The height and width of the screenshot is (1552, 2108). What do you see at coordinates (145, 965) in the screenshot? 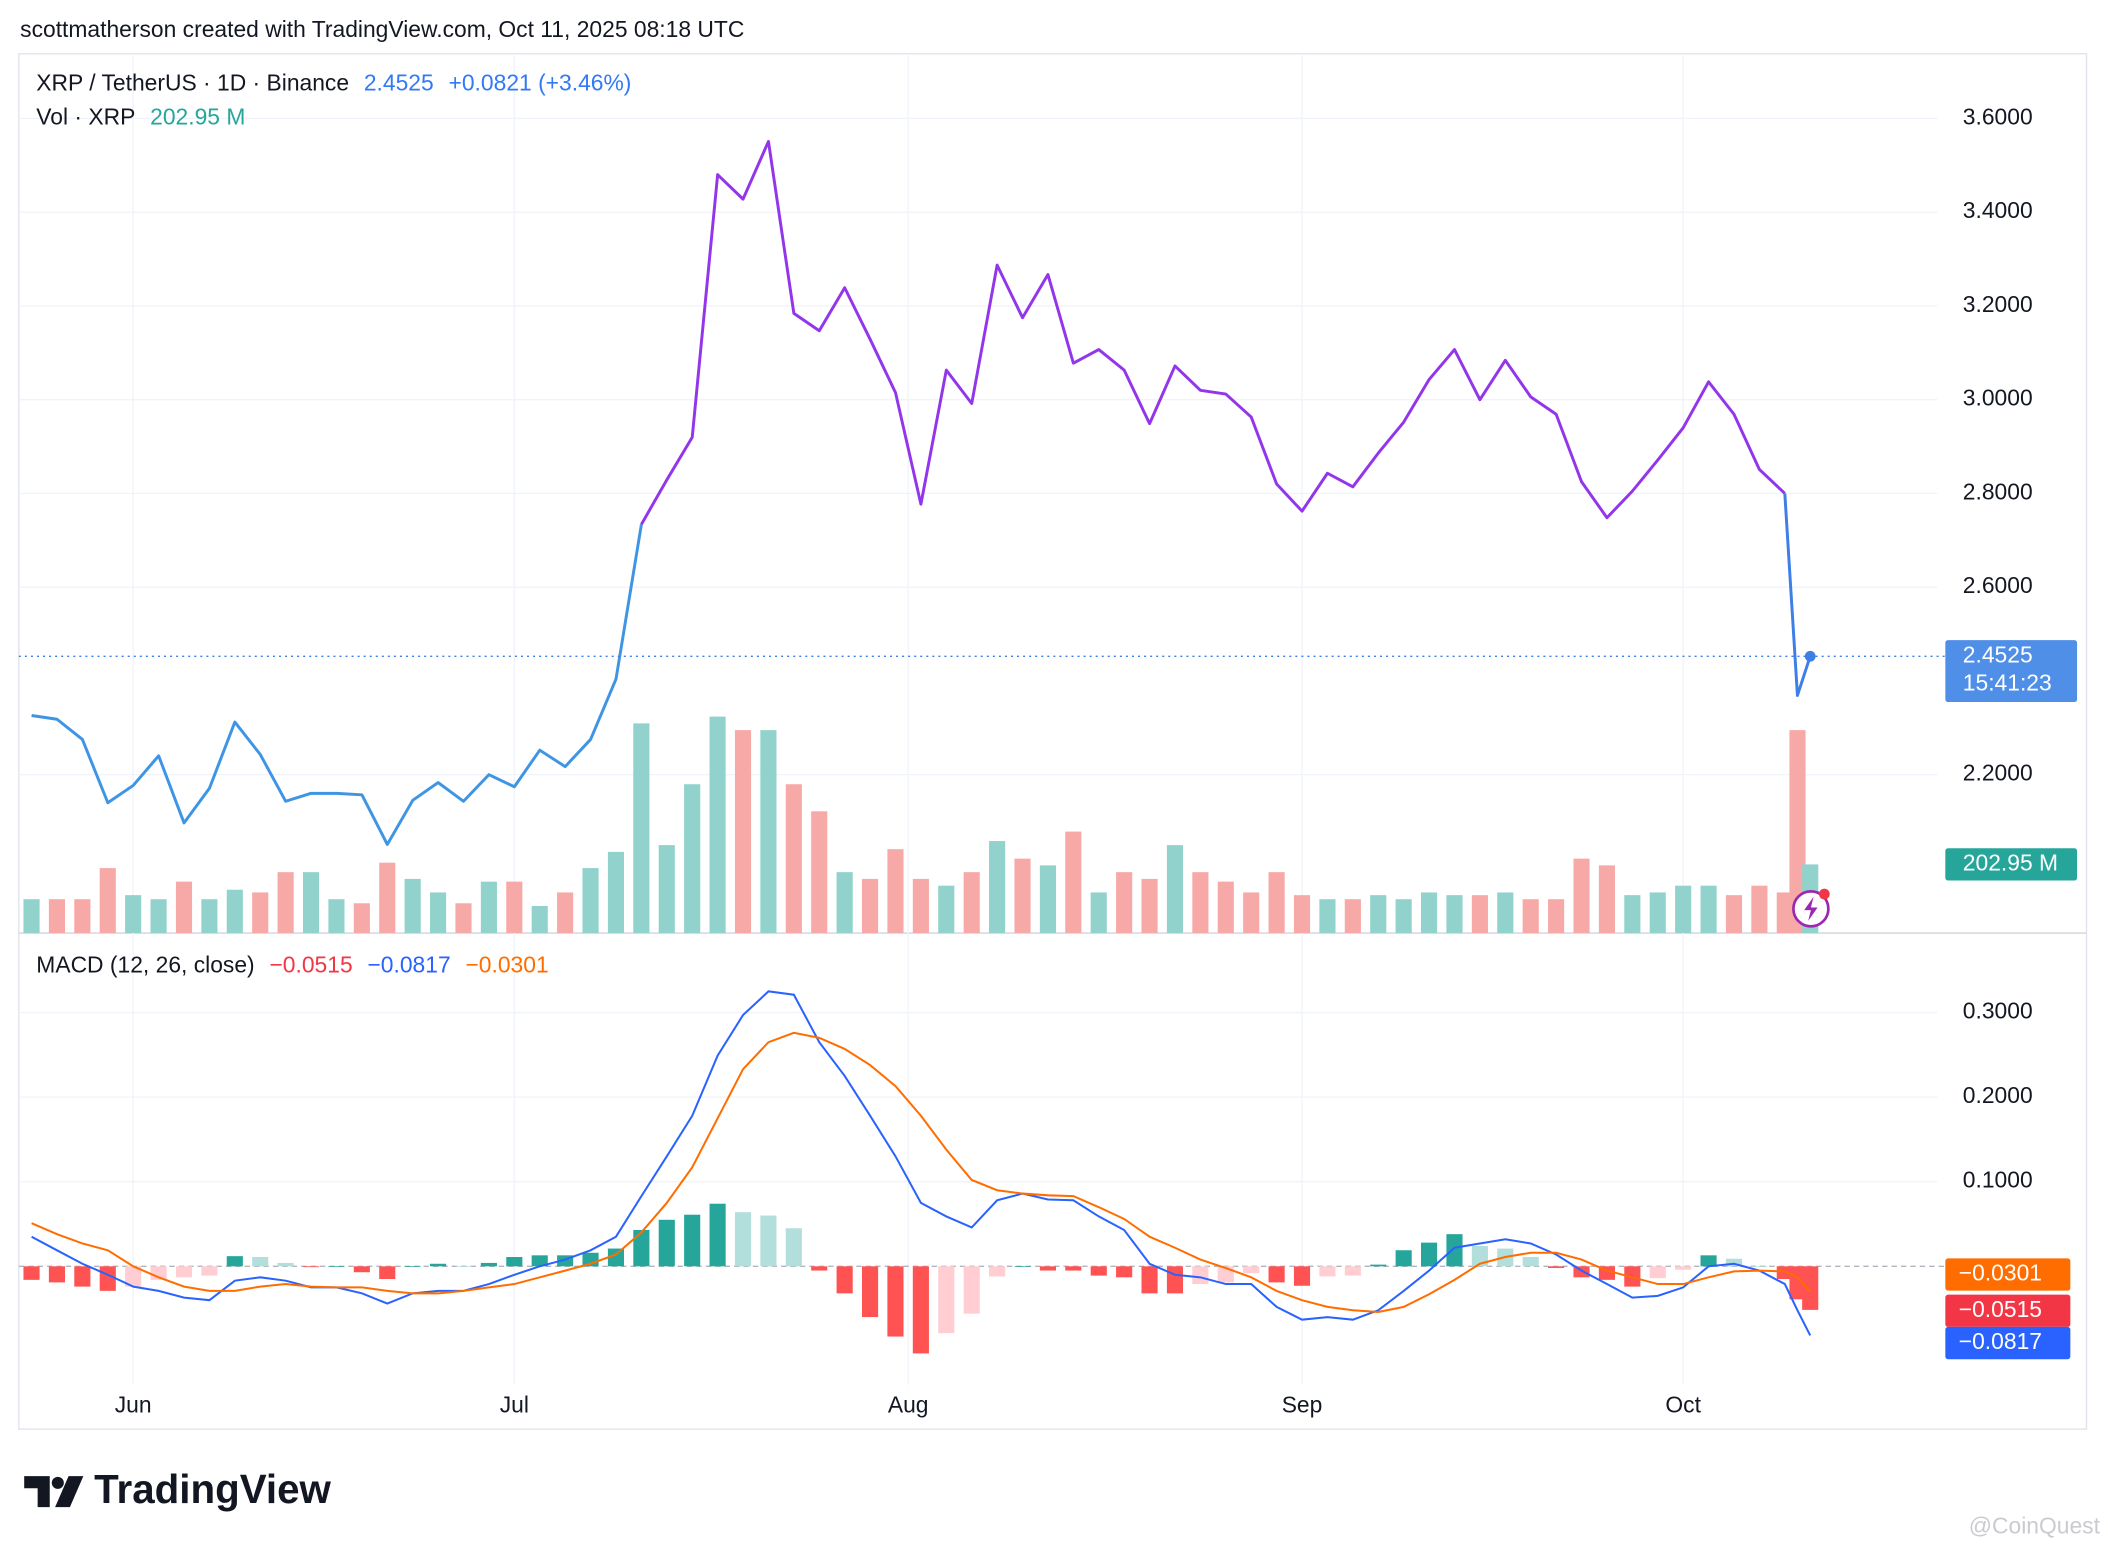
I see `macd-title: MACD (12, 26, close)` at bounding box center [145, 965].